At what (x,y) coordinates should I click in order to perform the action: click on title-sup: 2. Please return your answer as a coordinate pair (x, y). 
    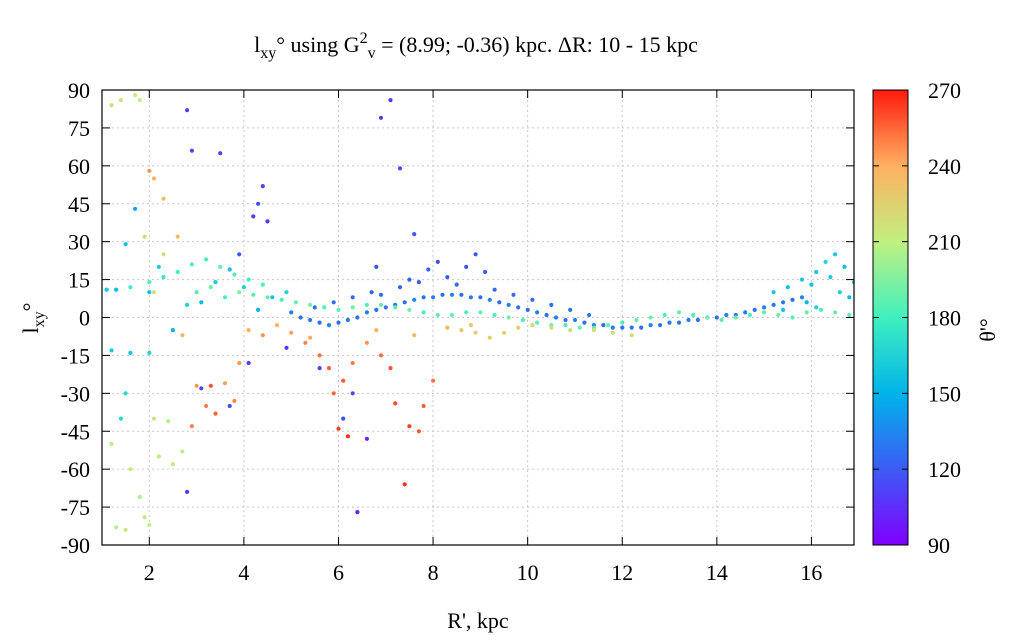
    Looking at the image, I should click on (364, 38).